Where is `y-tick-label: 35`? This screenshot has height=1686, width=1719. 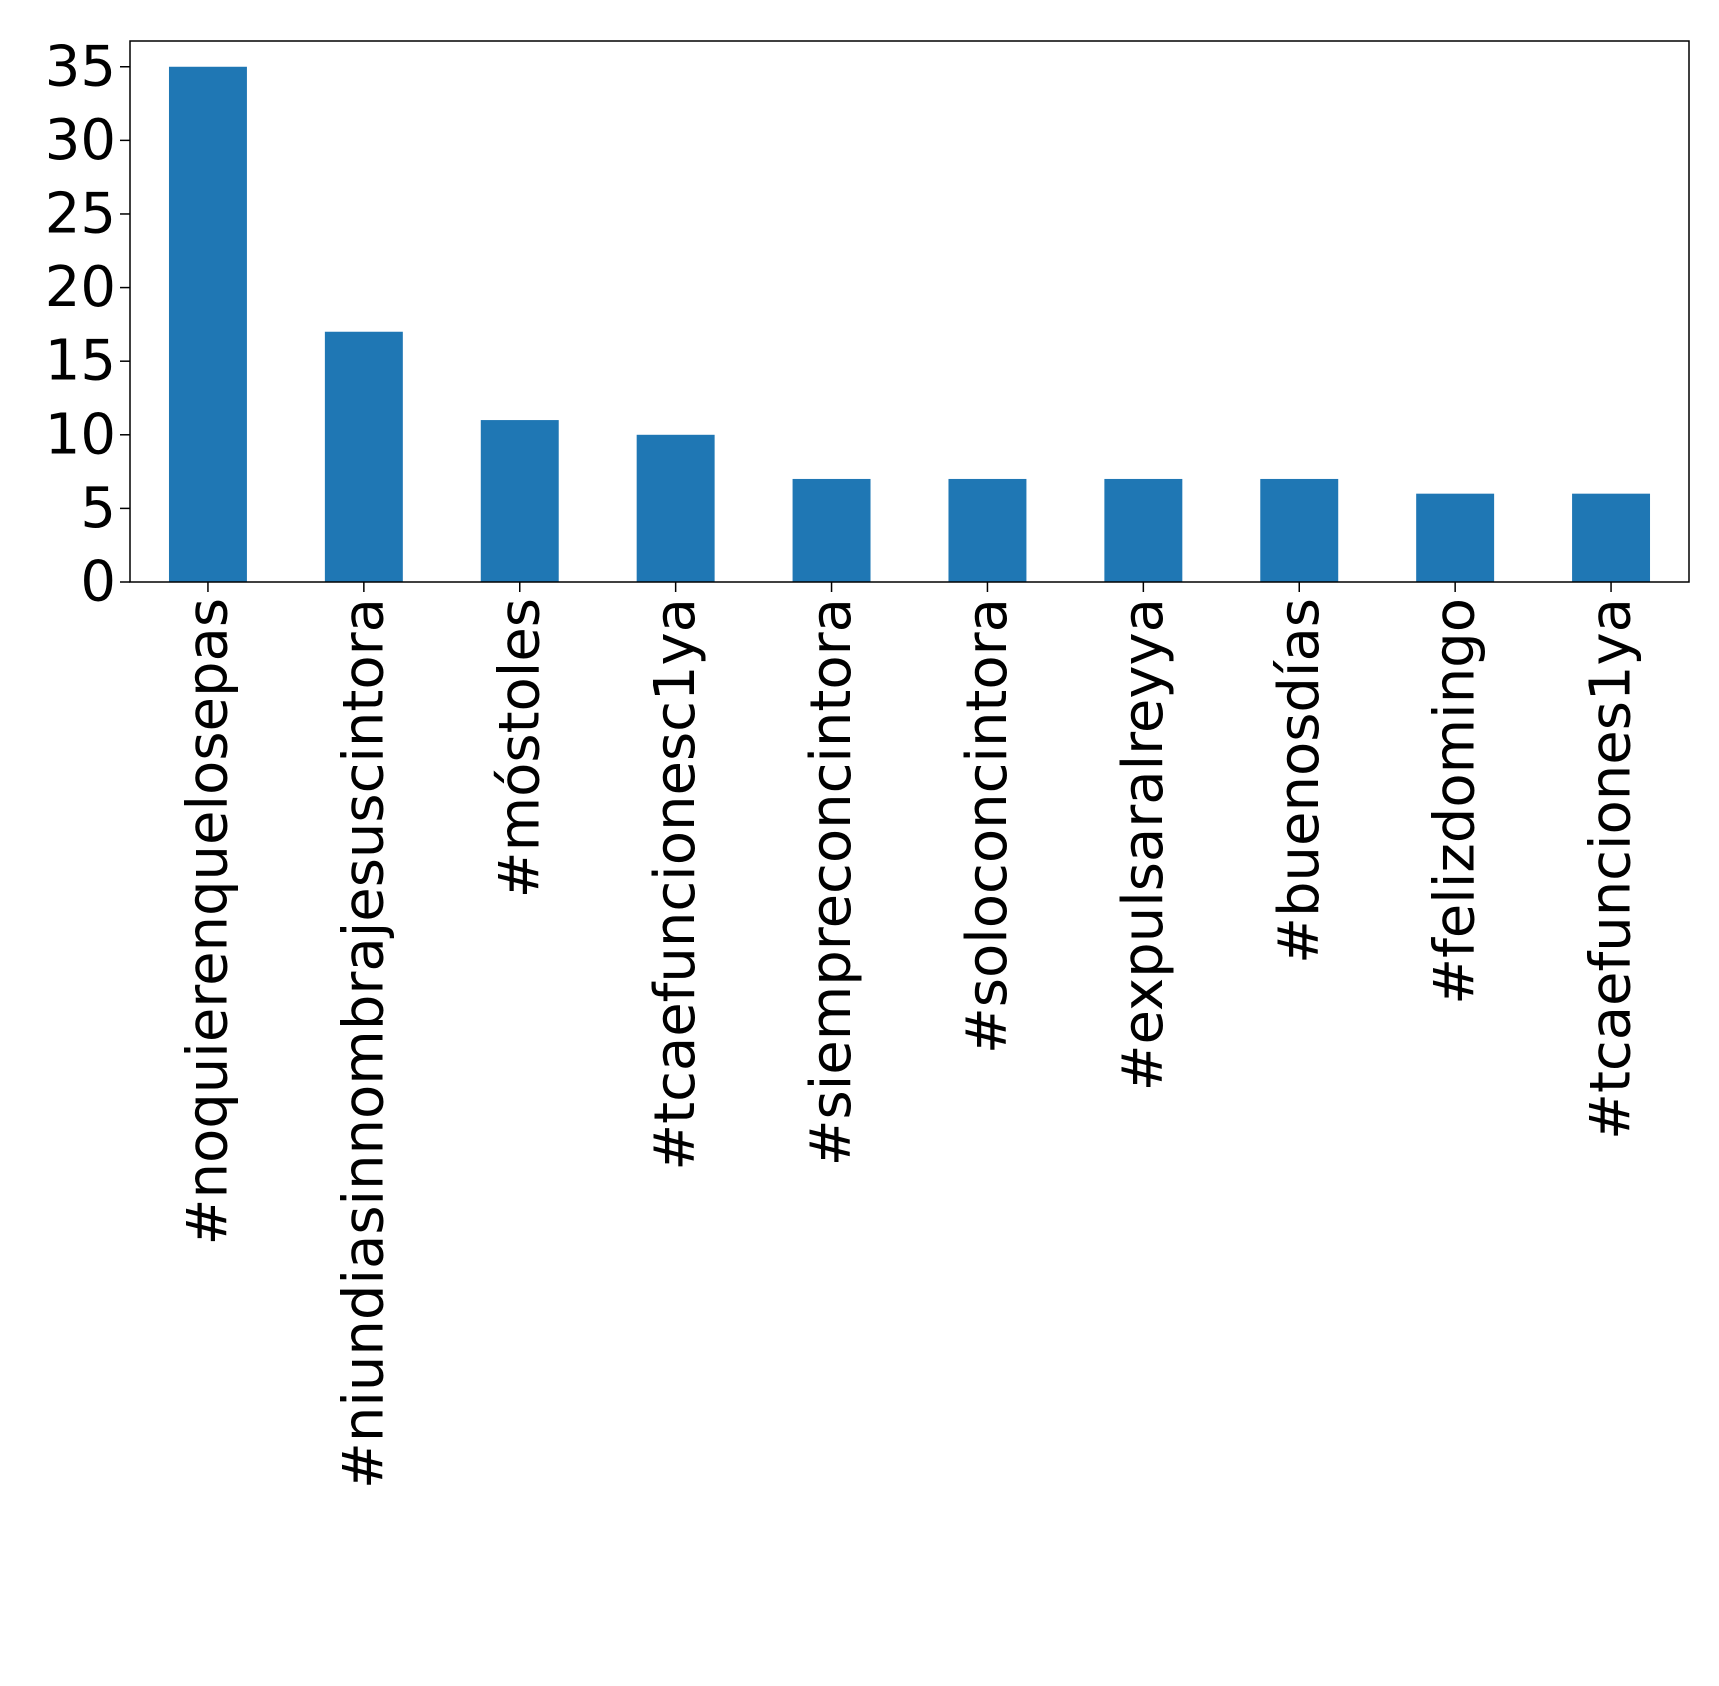 y-tick-label: 35 is located at coordinates (80, 66).